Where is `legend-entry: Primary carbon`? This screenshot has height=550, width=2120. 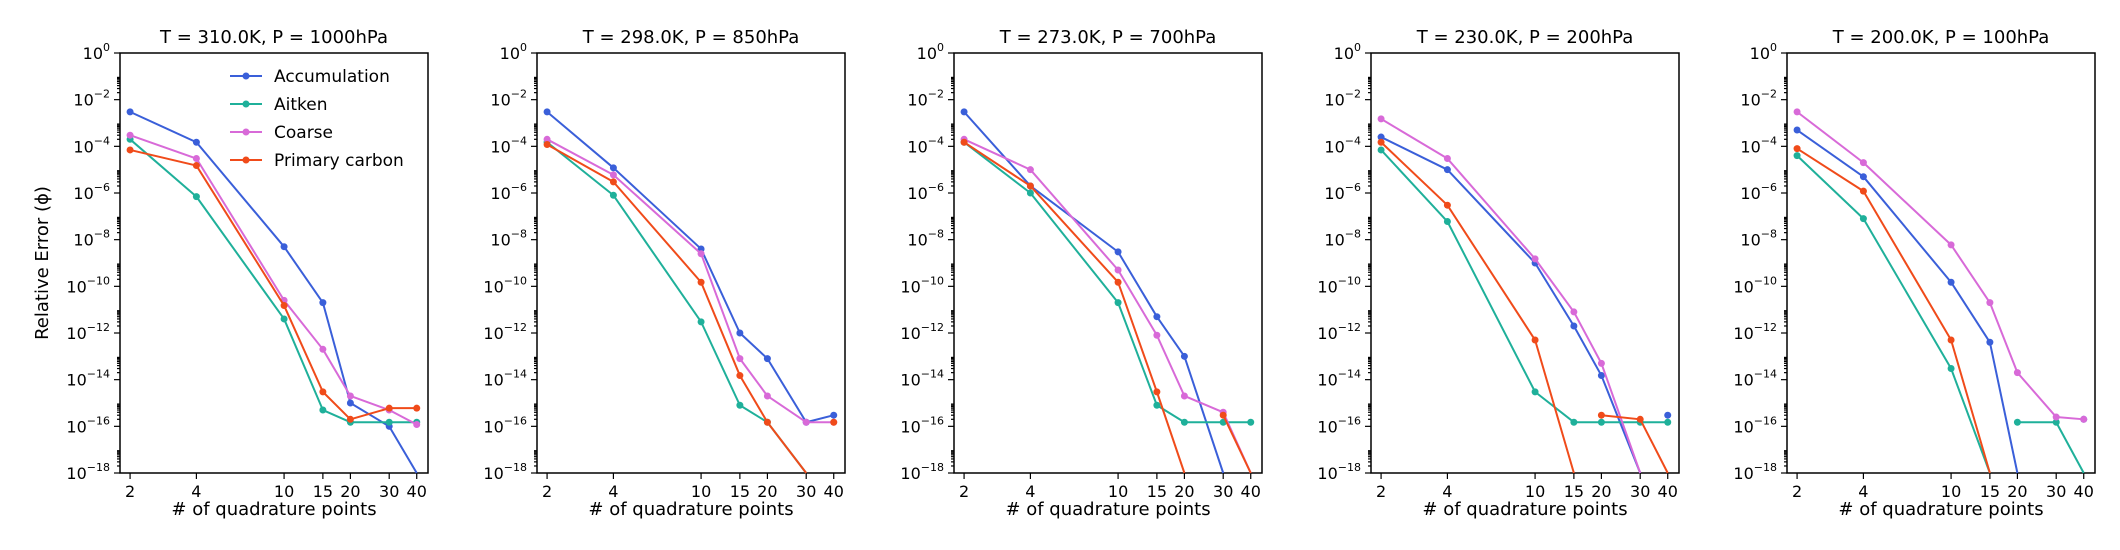
legend-entry: Primary carbon is located at coordinates (339, 161).